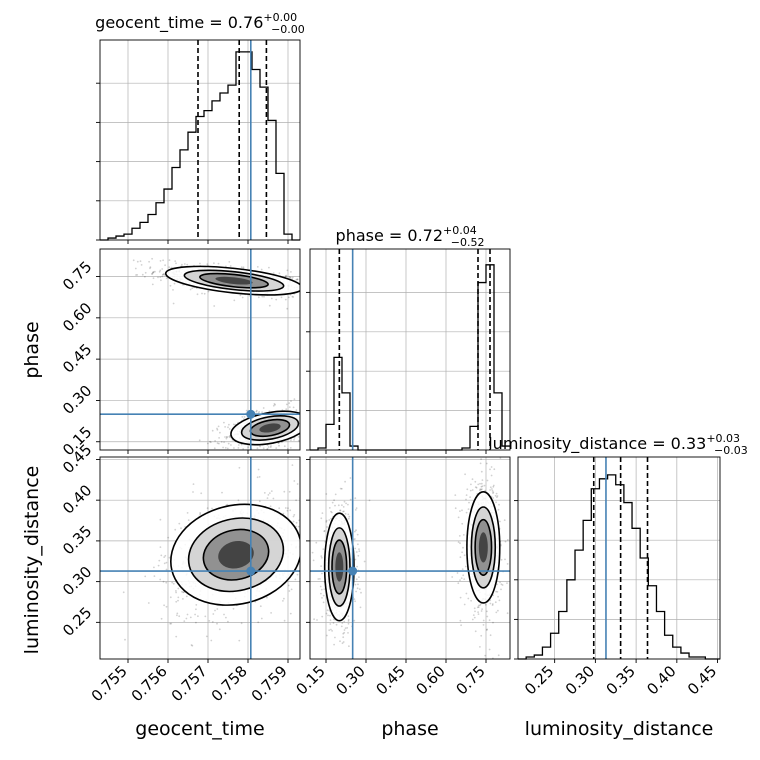  I want to click on yaxis-label-phase: phase, so click(32, 349).